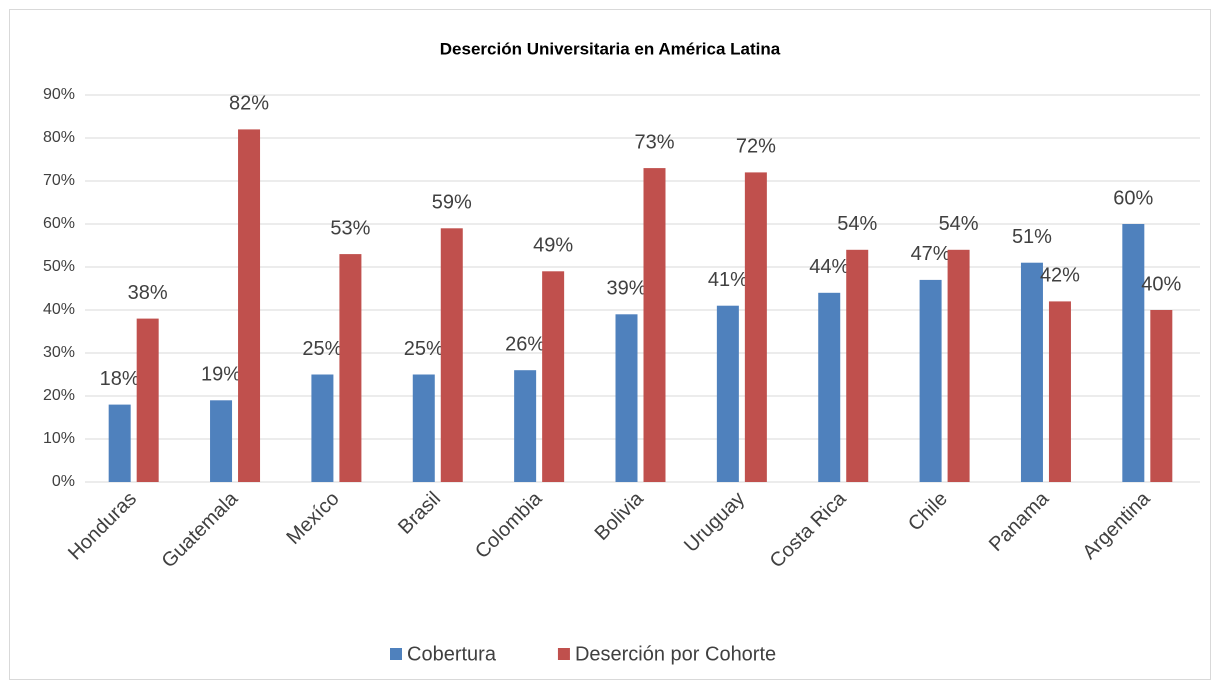 The height and width of the screenshot is (683, 1220). I want to click on data-label: 51%, so click(1032, 237).